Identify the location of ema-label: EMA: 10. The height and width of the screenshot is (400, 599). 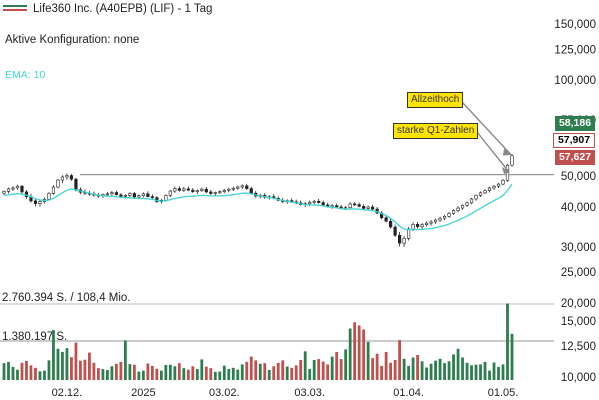
(25, 75).